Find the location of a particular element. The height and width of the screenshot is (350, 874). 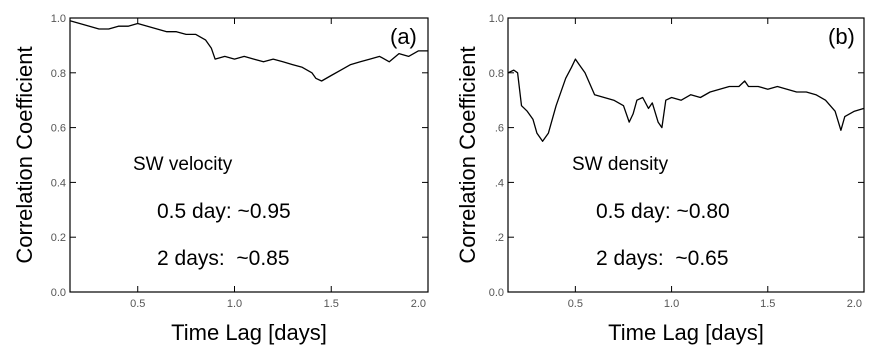

y-tick-label-b: 0.8 is located at coordinates (496, 74).